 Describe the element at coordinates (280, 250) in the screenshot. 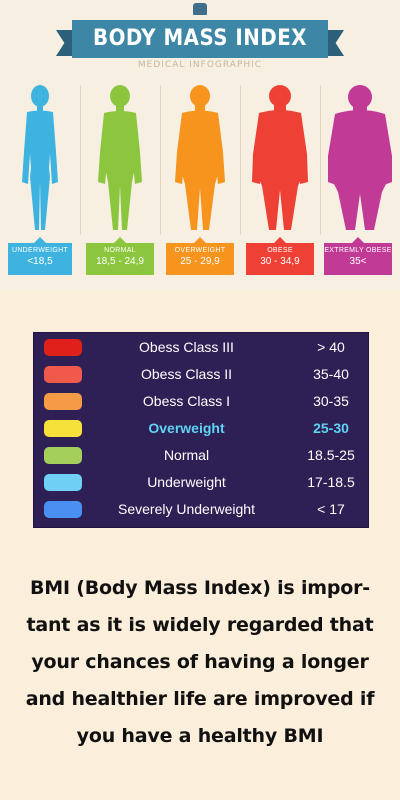

I see `category-name: OBESE` at that location.